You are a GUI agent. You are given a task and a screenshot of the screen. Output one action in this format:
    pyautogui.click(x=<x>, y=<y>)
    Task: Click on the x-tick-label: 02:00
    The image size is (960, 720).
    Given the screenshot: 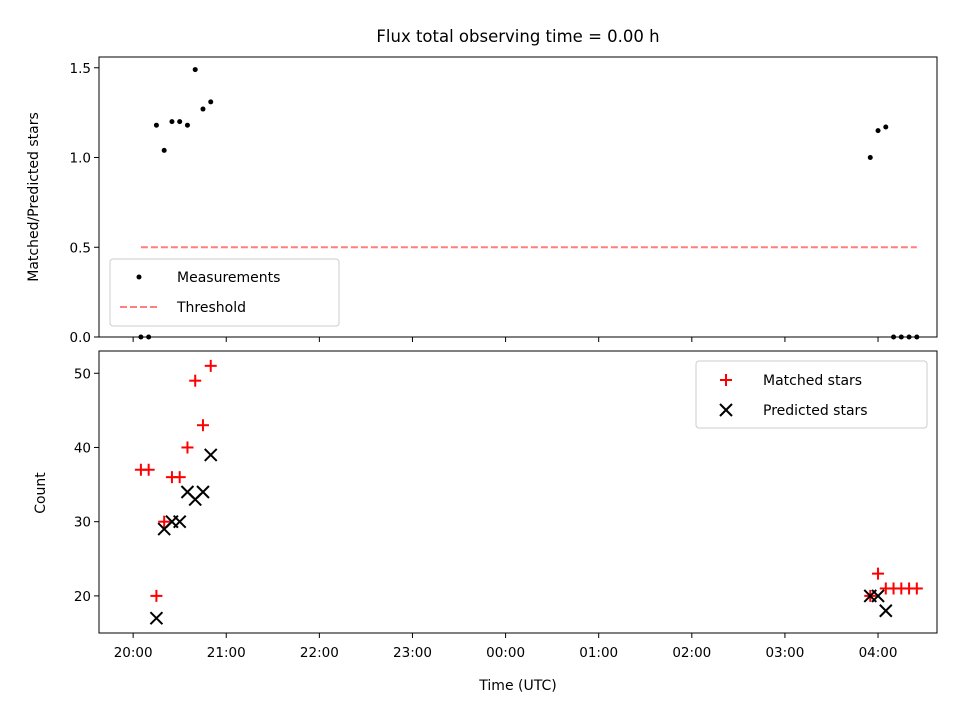 What is the action you would take?
    pyautogui.click(x=691, y=653)
    